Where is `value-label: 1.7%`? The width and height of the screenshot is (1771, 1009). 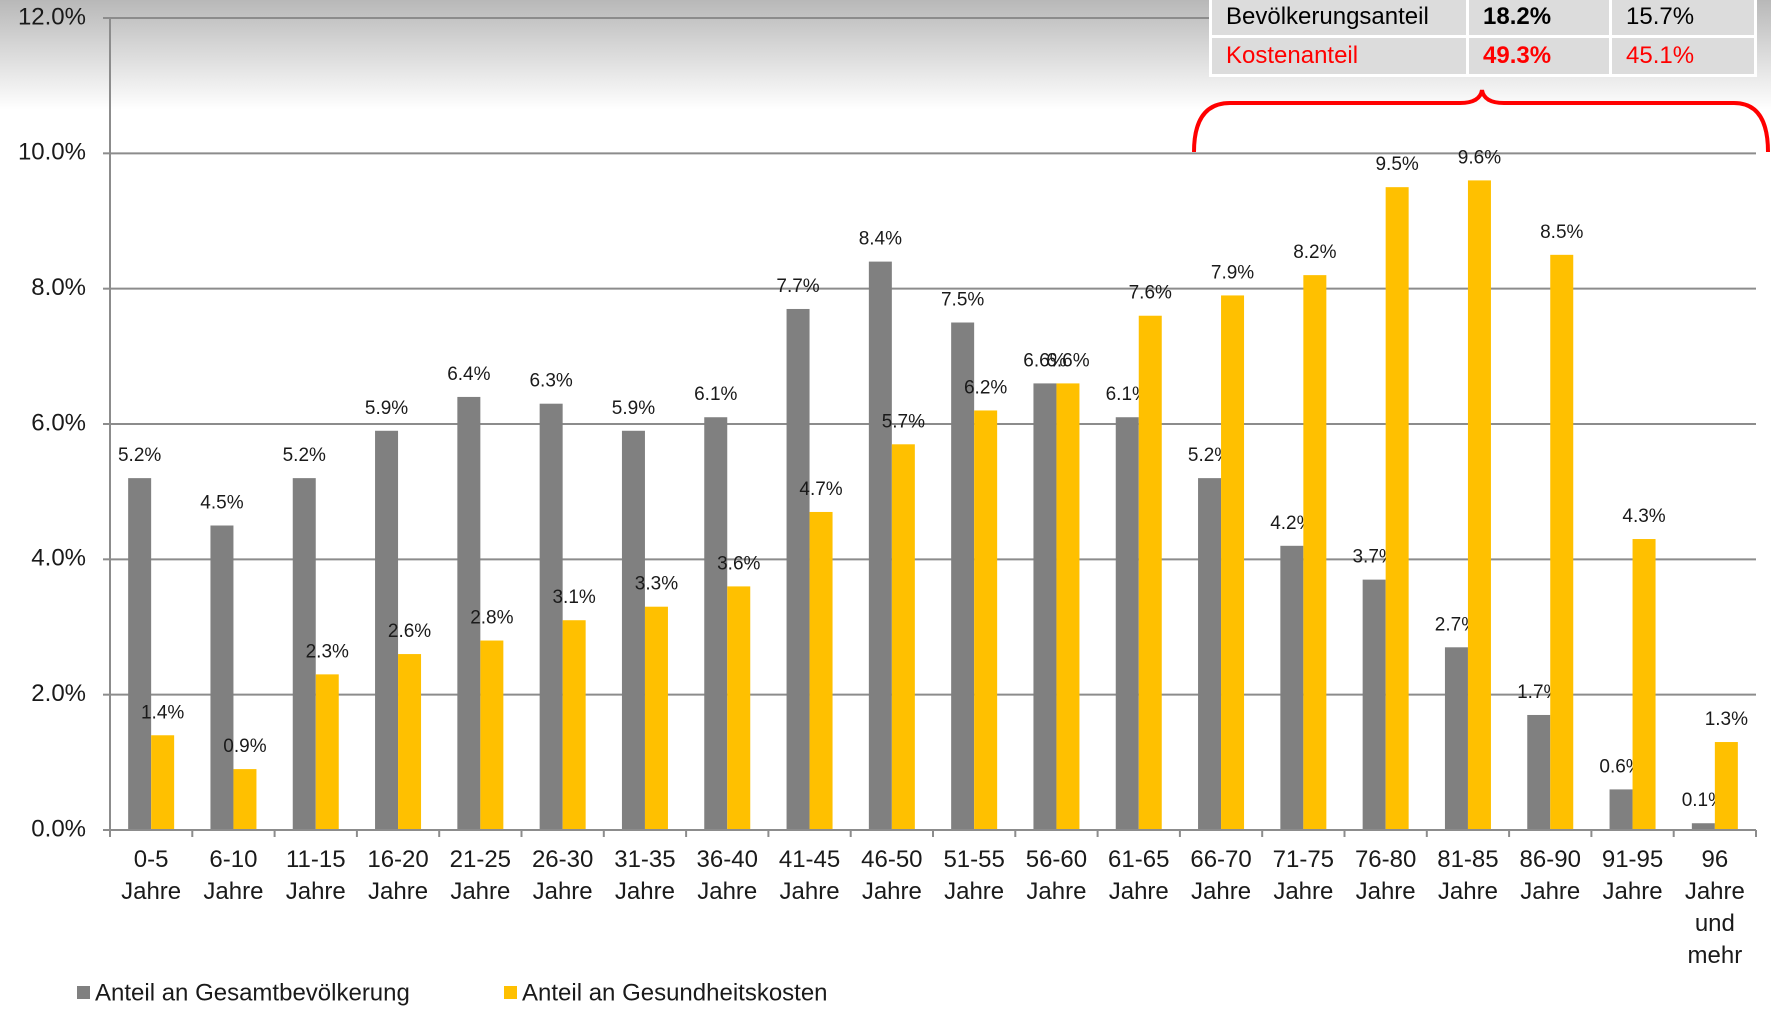
value-label: 1.7% is located at coordinates (1538, 692).